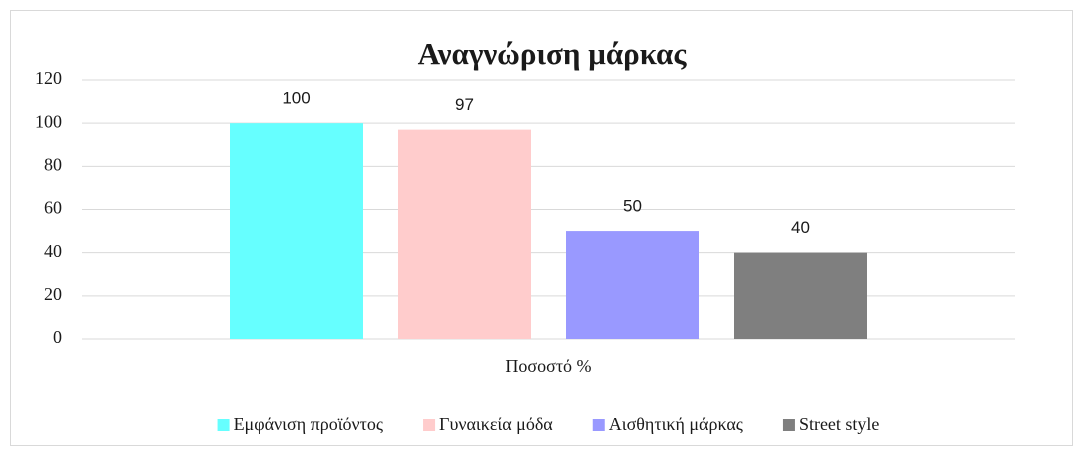 The height and width of the screenshot is (456, 1084). What do you see at coordinates (48, 121) in the screenshot?
I see `y-tick-label: 100` at bounding box center [48, 121].